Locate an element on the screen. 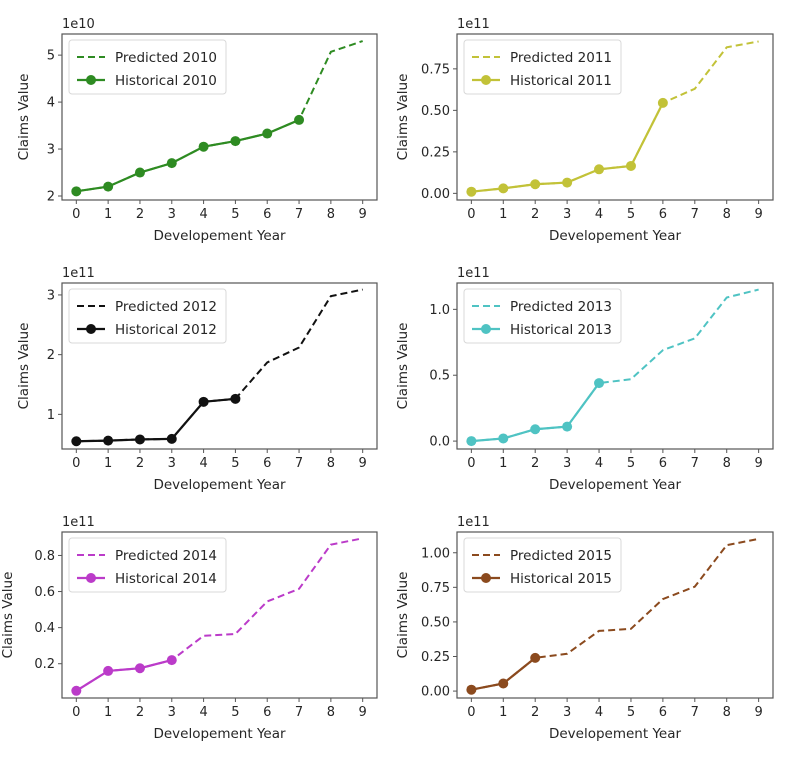 This screenshot has width=800, height=759. y-tick-label: 2 is located at coordinates (51, 197).